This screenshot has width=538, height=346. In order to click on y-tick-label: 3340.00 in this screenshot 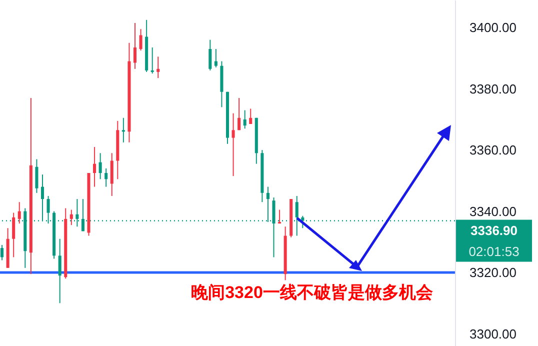, I will do `click(493, 211)`.